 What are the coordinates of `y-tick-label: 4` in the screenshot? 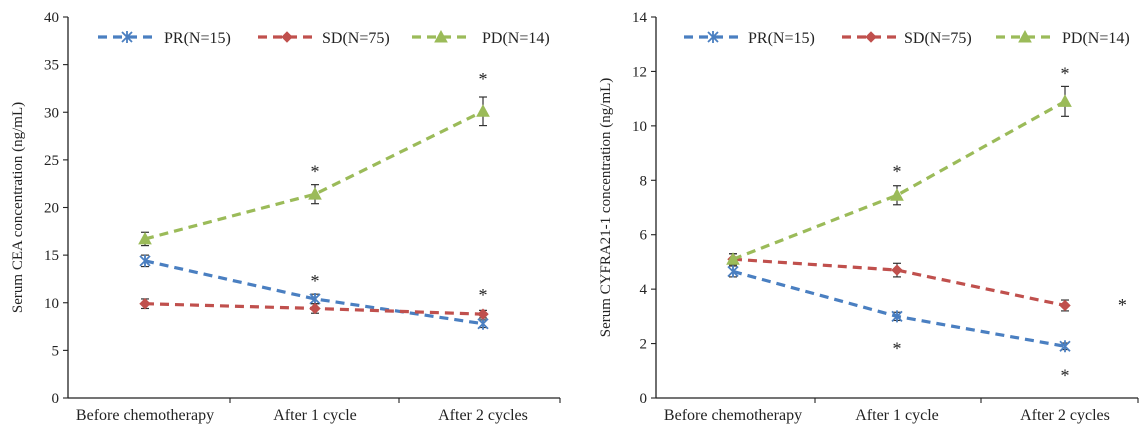 It's located at (644, 290).